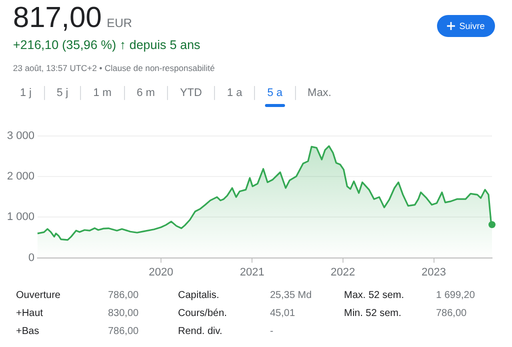 The image size is (512, 347). I want to click on chart-subtitle: +216,10 (35,96 %) ↑ depuis 5 ans, so click(106, 45).